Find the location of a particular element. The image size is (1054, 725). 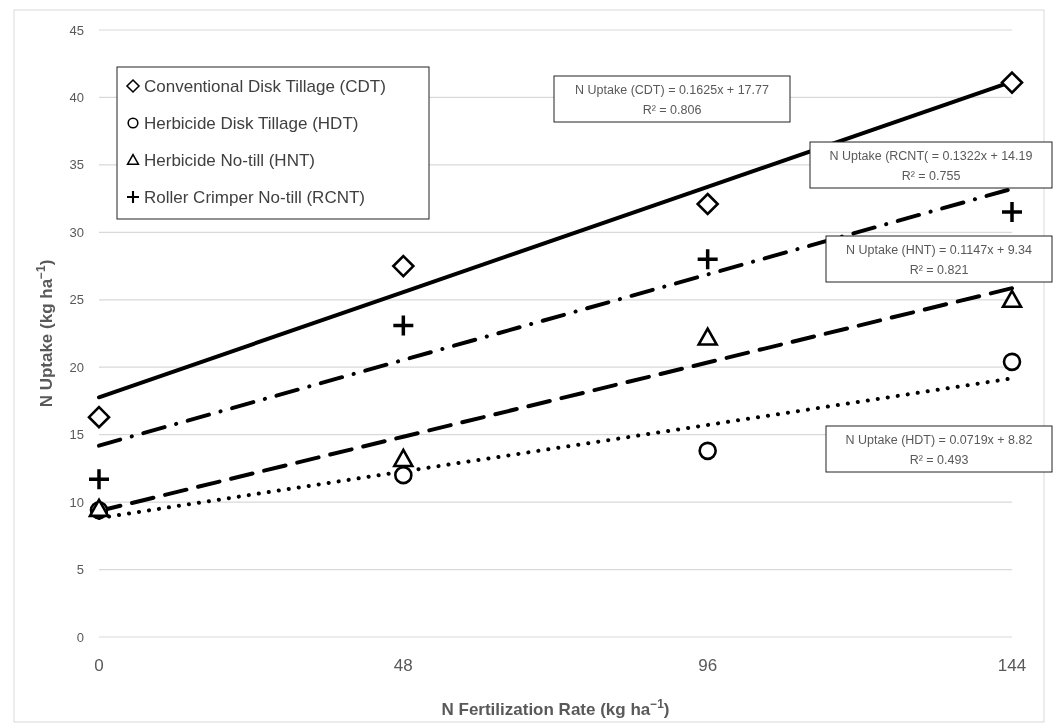

y-tick-label: 35 is located at coordinates (76, 165).